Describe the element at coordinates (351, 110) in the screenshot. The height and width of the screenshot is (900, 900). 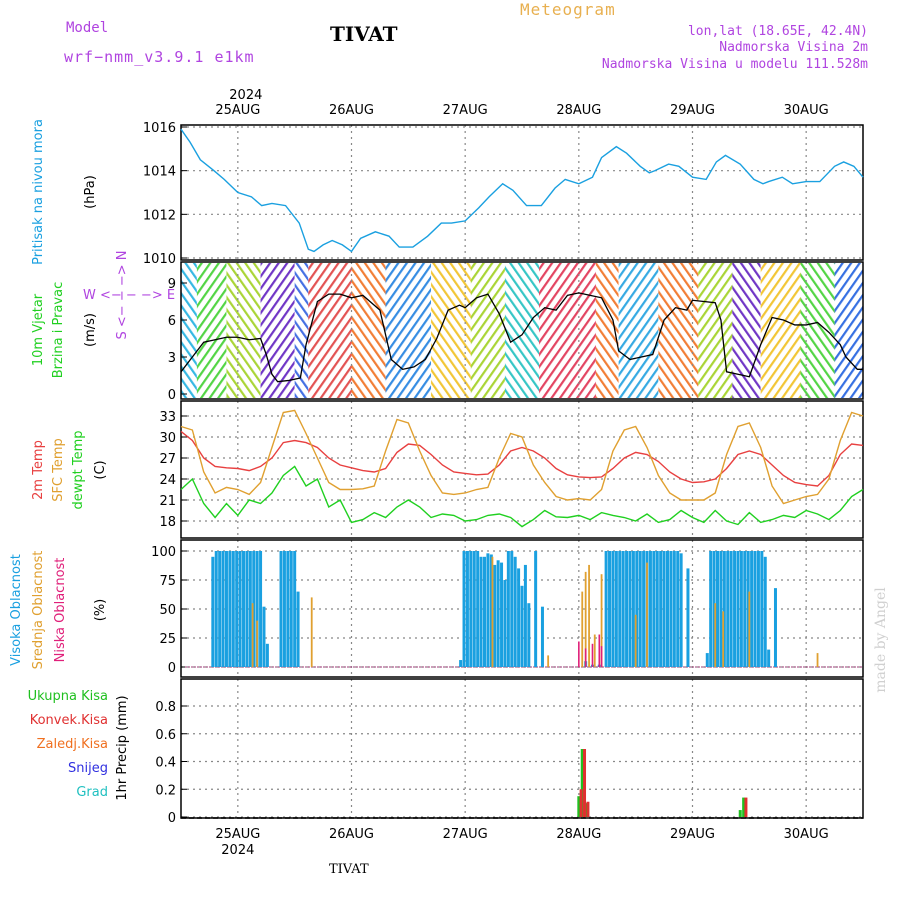
I see `x-tick-label-top: 26AUG` at that location.